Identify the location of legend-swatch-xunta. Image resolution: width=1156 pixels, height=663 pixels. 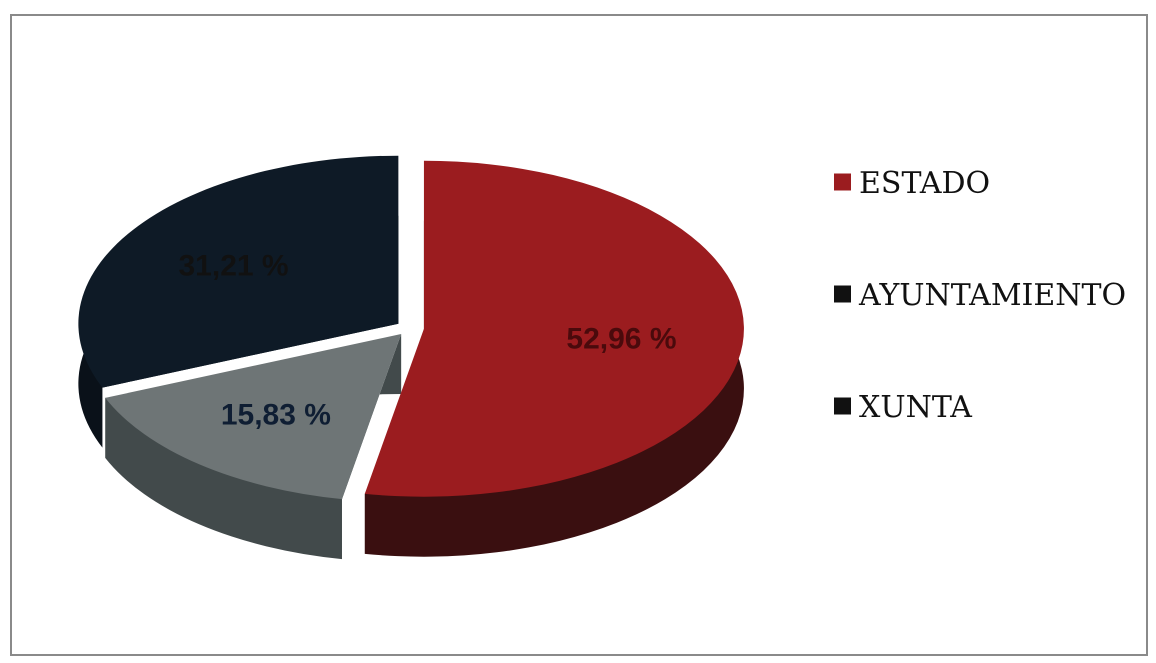
(842, 406).